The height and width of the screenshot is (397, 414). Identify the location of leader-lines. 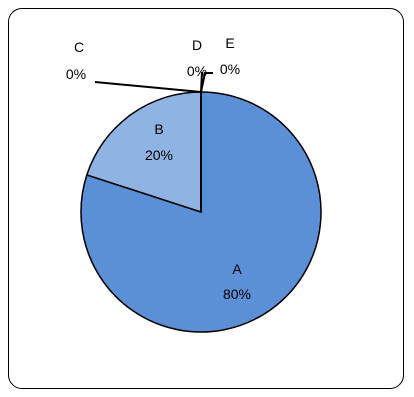
(153, 82).